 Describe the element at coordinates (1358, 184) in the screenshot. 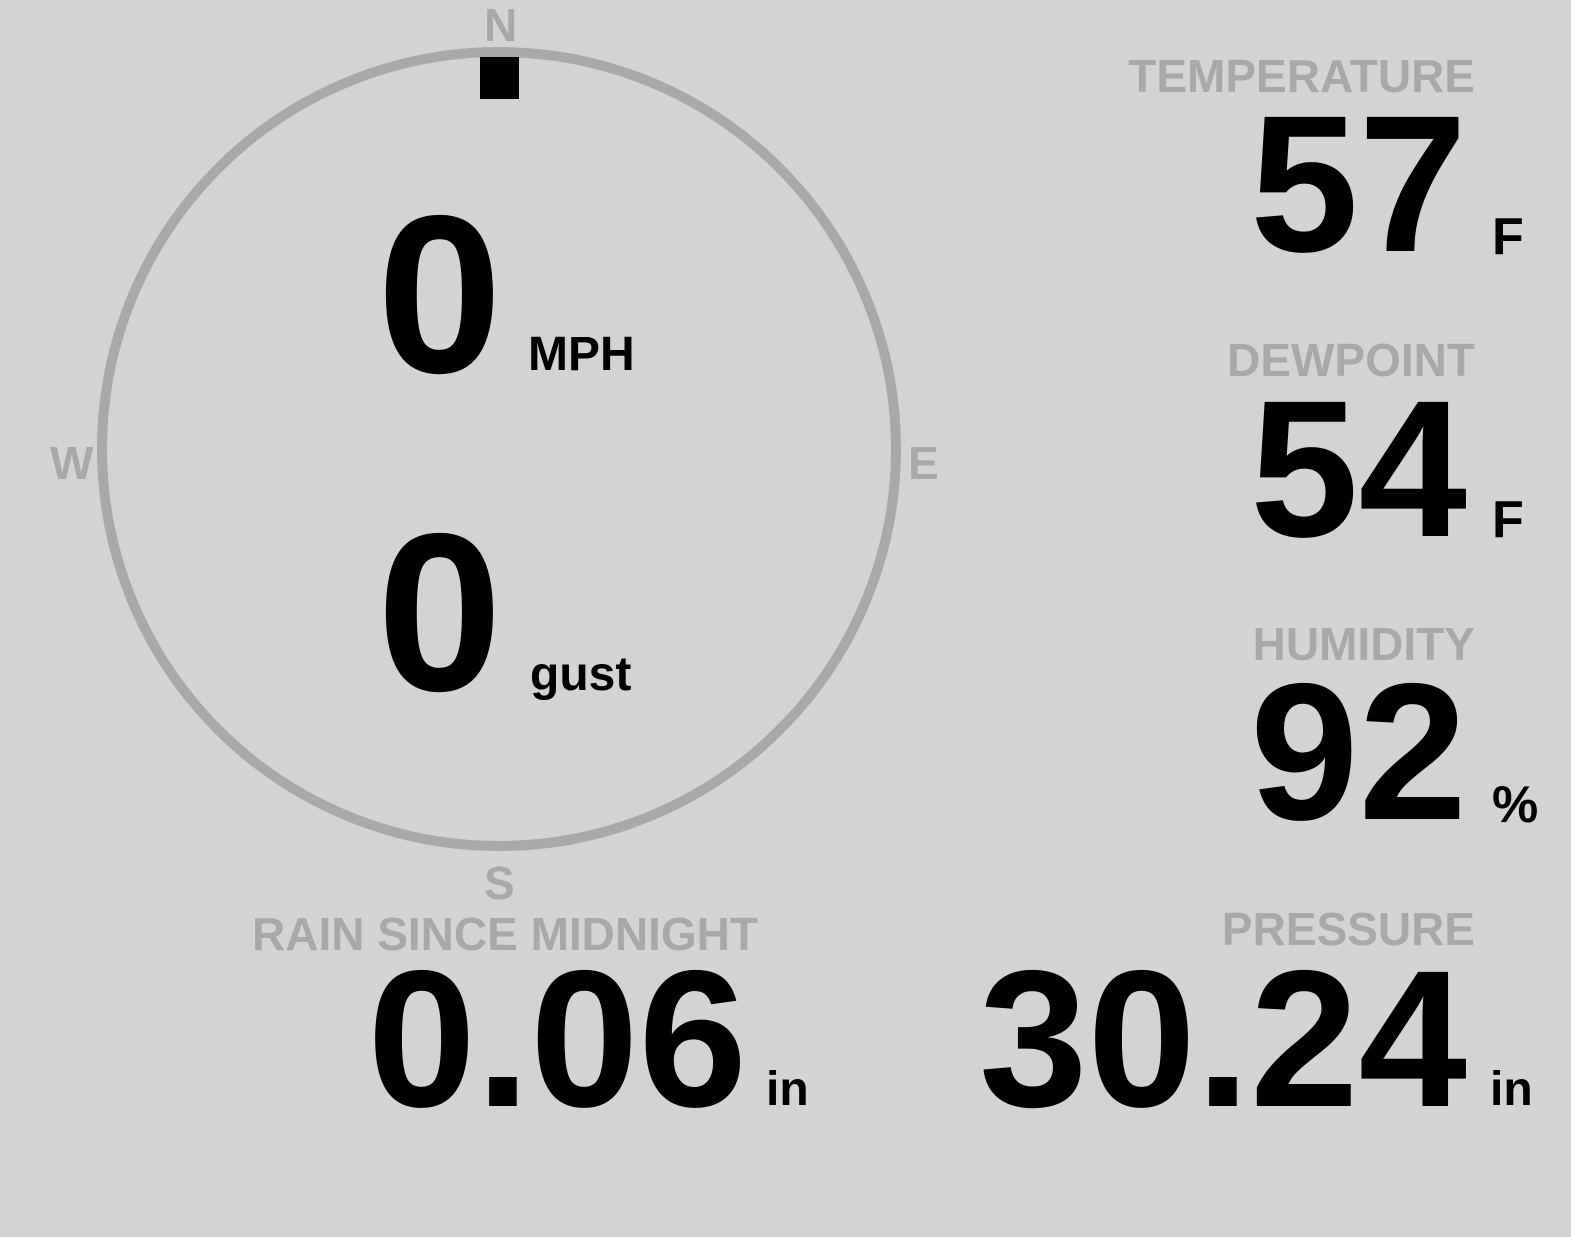

I see `temperature-value: 57` at that location.